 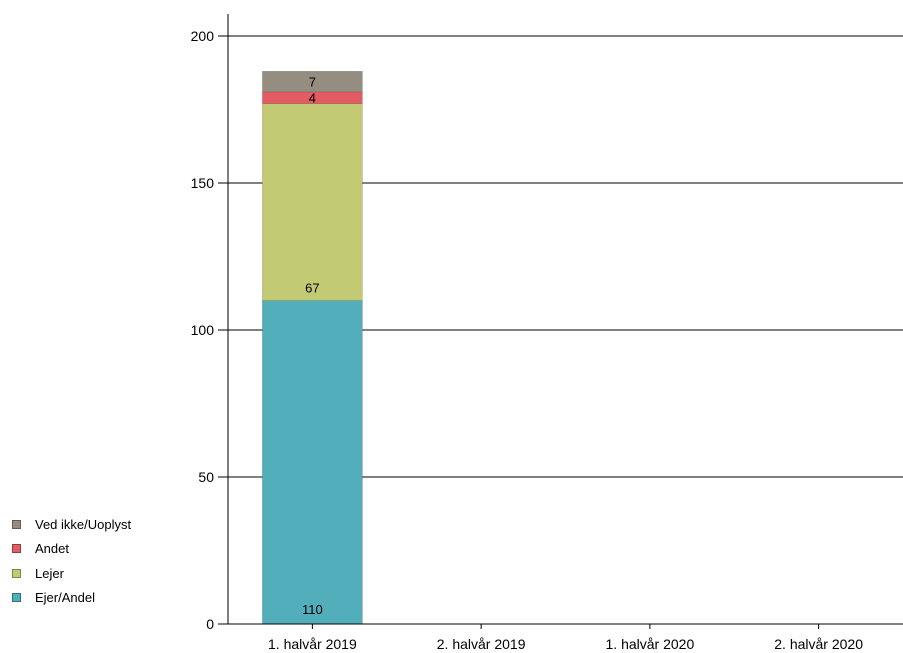 I want to click on legend-item: Lejer, so click(x=71, y=573).